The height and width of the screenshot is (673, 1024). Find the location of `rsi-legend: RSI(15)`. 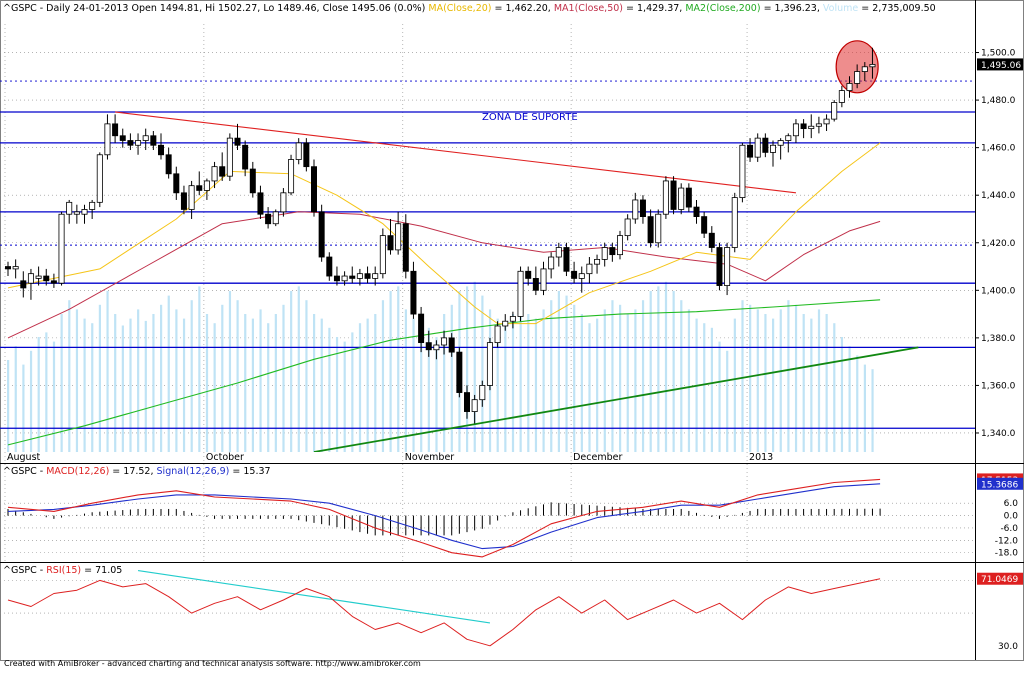

rsi-legend: RSI(15) is located at coordinates (63, 570).